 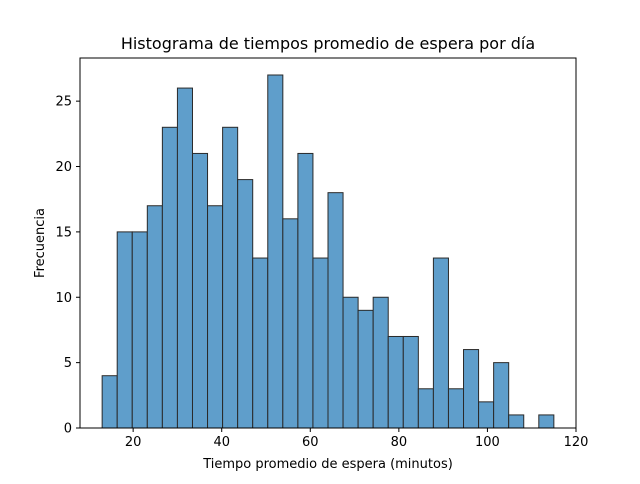 What do you see at coordinates (63, 298) in the screenshot?
I see `y-tick-label: 10` at bounding box center [63, 298].